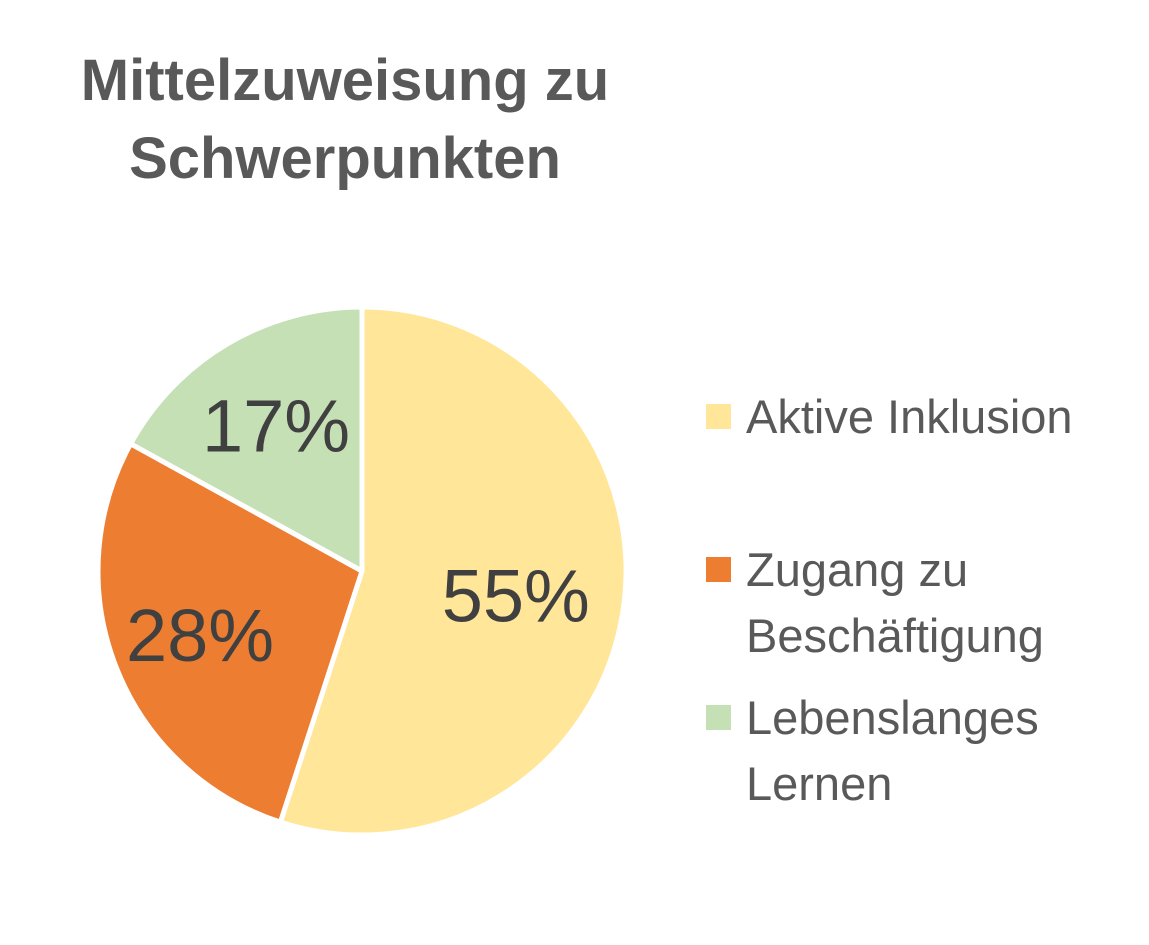 Image resolution: width=1149 pixels, height=945 pixels. Describe the element at coordinates (345, 158) in the screenshot. I see `chart-title-line-2: Schwerpunkten` at that location.